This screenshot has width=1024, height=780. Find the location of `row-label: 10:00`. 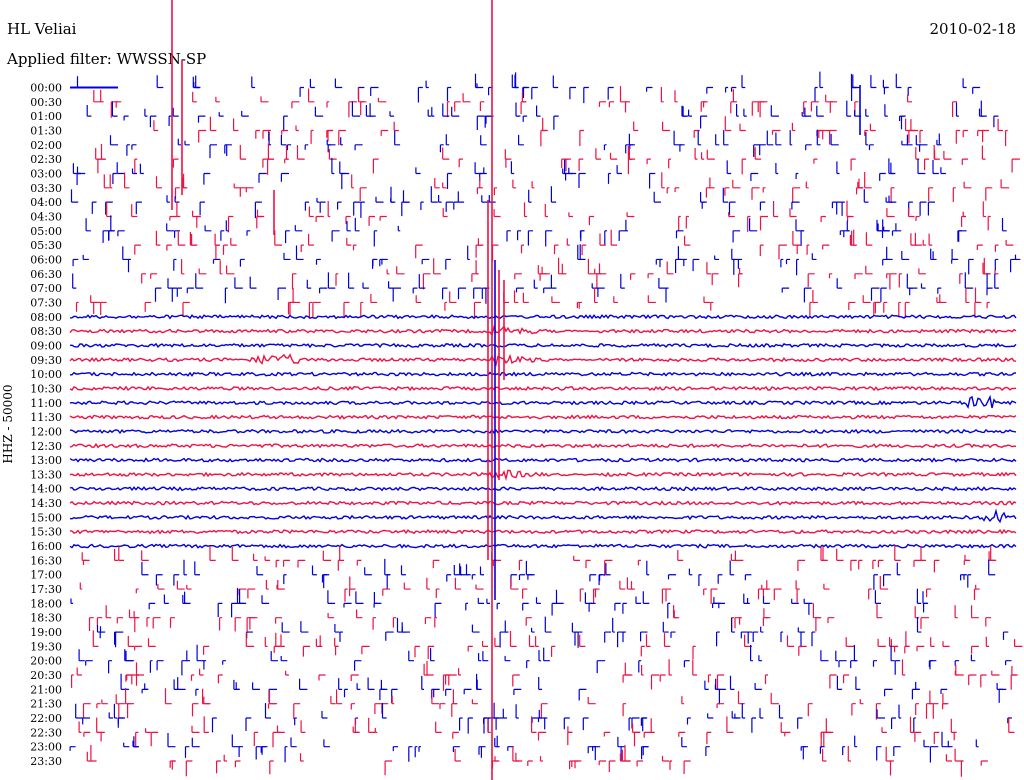

row-label: 10:00 is located at coordinates (46, 374).